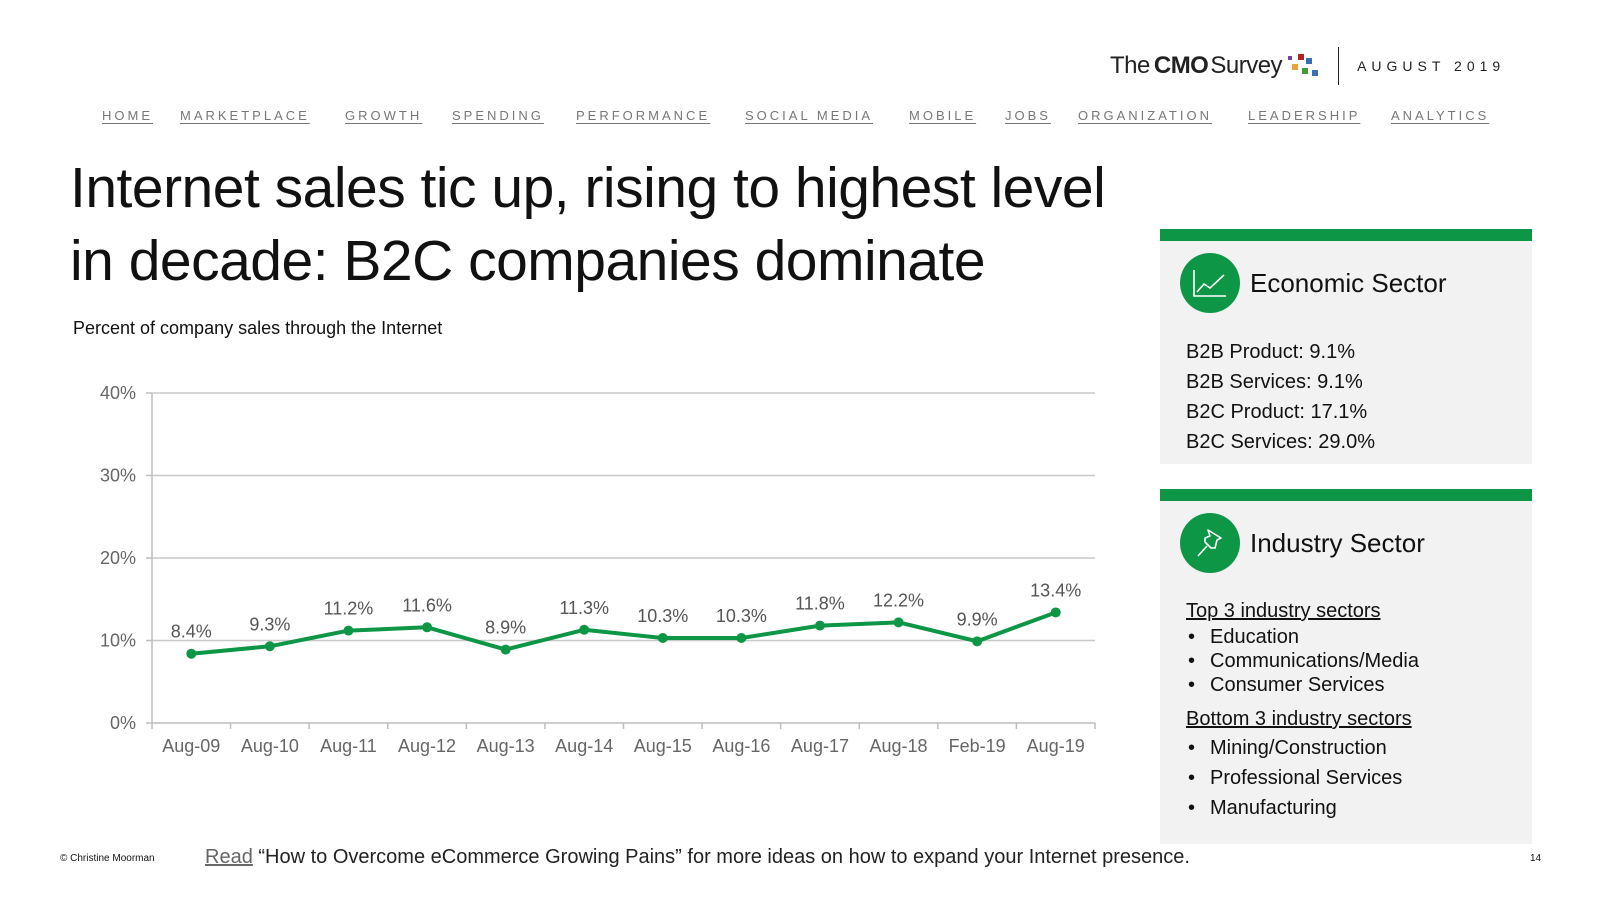 This screenshot has width=1600, height=900. What do you see at coordinates (1283, 611) in the screenshot?
I see `top-sectors-heading: Top 3 industry sectors` at bounding box center [1283, 611].